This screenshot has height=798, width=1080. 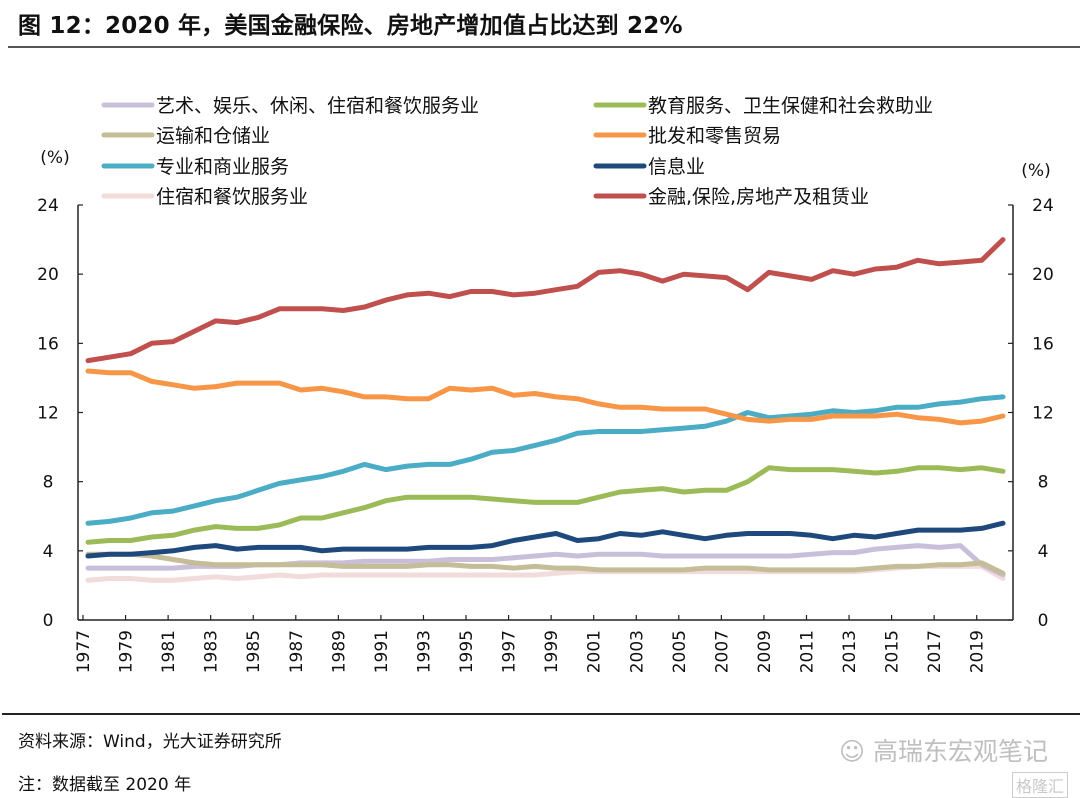 I want to click on x-tick-label: 1995, so click(x=467, y=651).